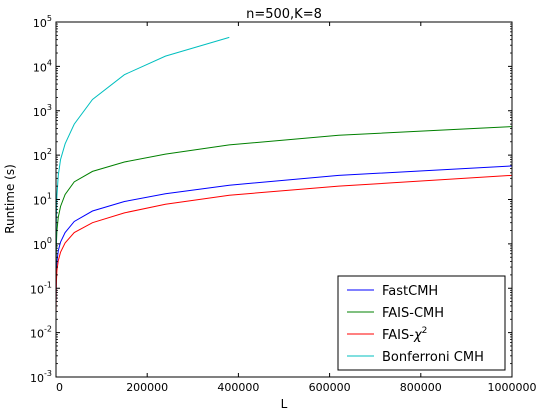 The height and width of the screenshot is (416, 545). Describe the element at coordinates (41, 377) in the screenshot. I see `y-tick-label: 10⁻³` at that location.